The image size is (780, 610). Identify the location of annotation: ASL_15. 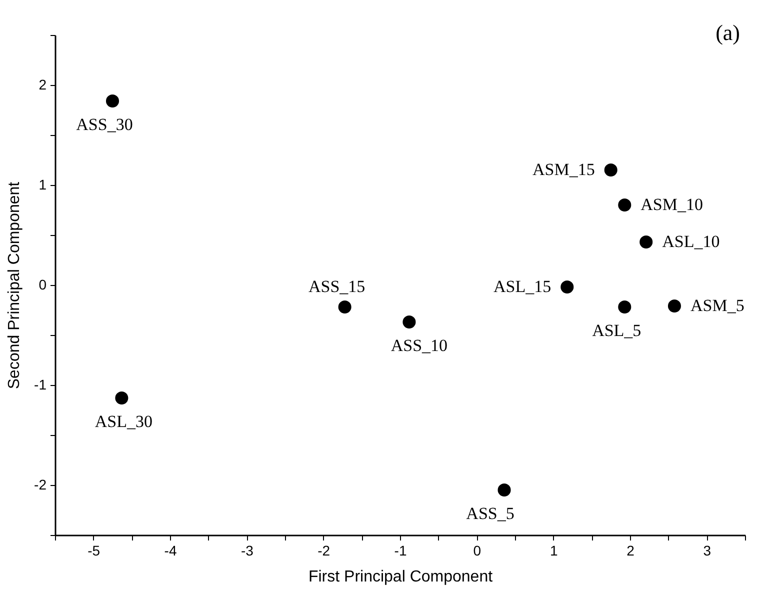
(523, 286).